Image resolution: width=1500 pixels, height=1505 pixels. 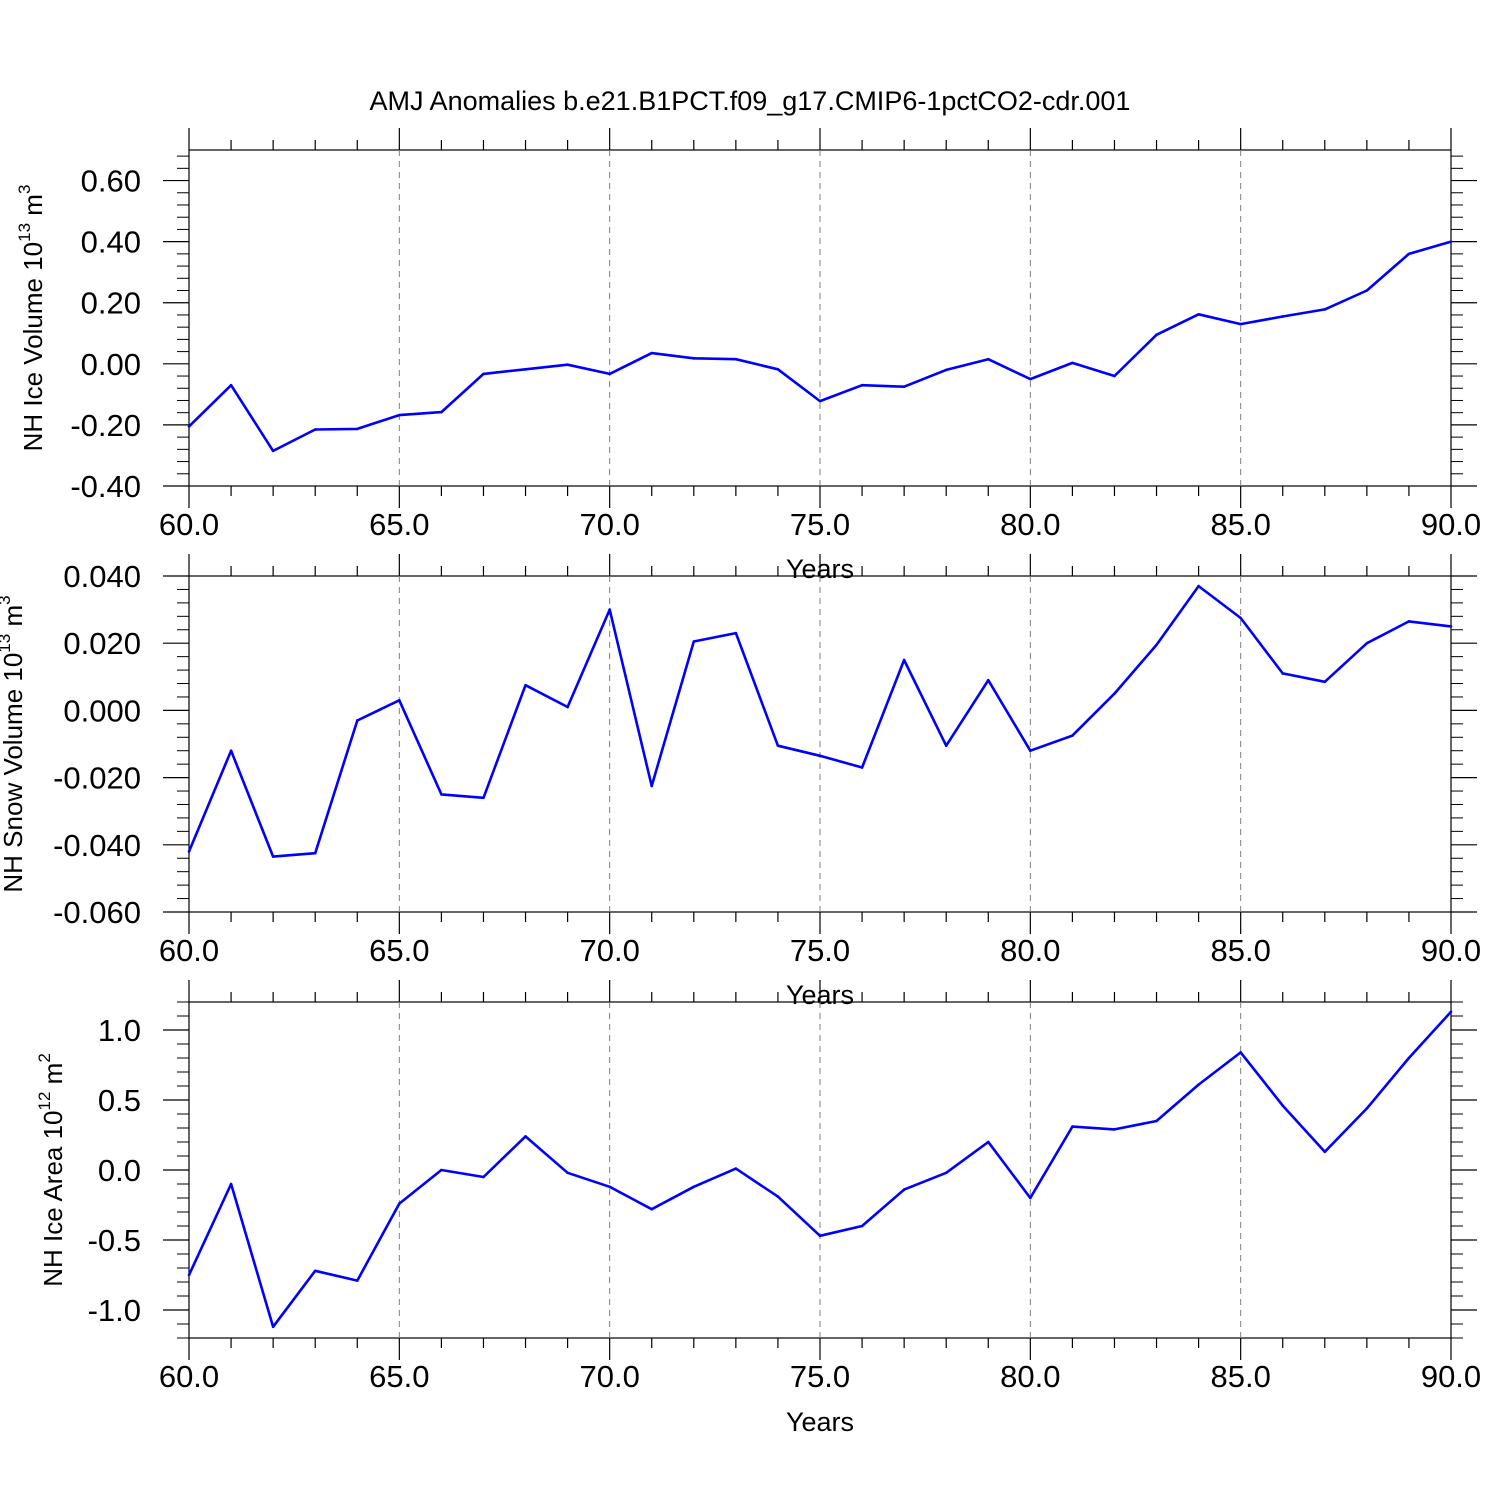 What do you see at coordinates (105, 486) in the screenshot?
I see `y-tick-label: -0.40` at bounding box center [105, 486].